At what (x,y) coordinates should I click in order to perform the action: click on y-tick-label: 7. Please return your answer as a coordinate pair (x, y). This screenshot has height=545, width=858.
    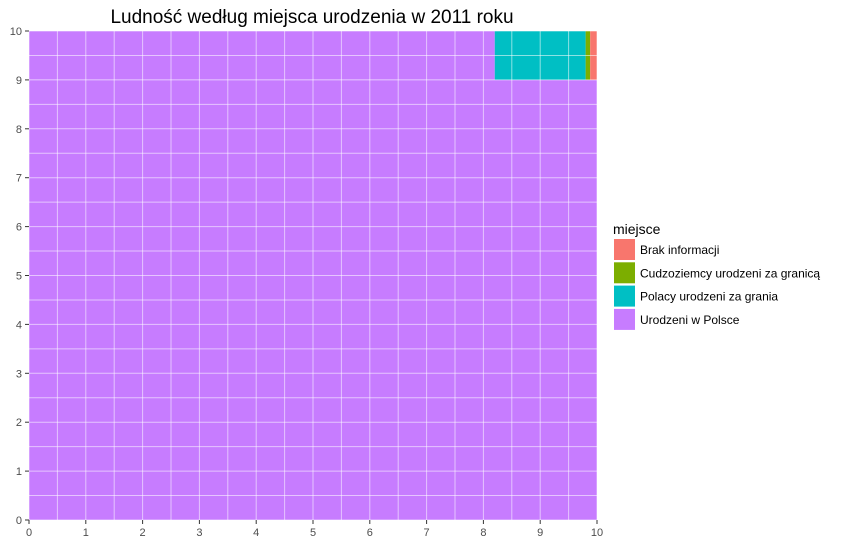
    Looking at the image, I should click on (19, 179).